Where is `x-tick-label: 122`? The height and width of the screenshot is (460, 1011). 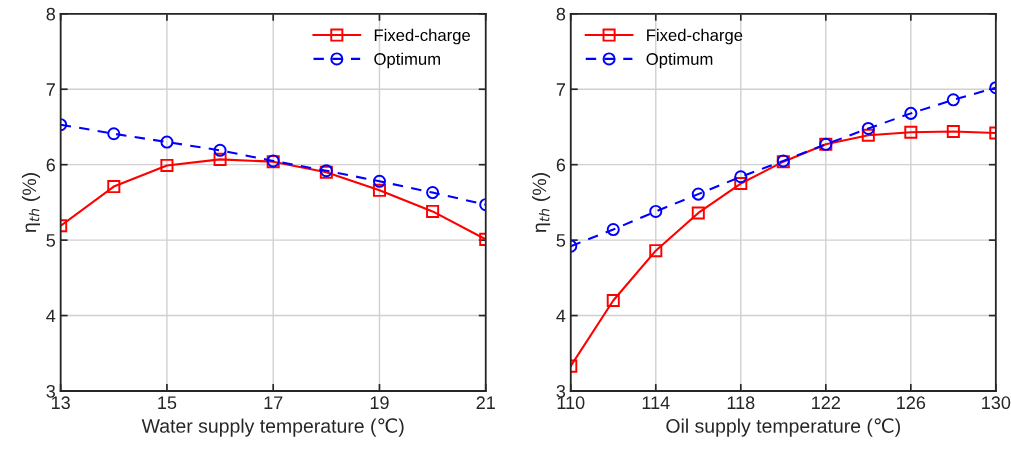
x-tick-label: 122 is located at coordinates (826, 402).